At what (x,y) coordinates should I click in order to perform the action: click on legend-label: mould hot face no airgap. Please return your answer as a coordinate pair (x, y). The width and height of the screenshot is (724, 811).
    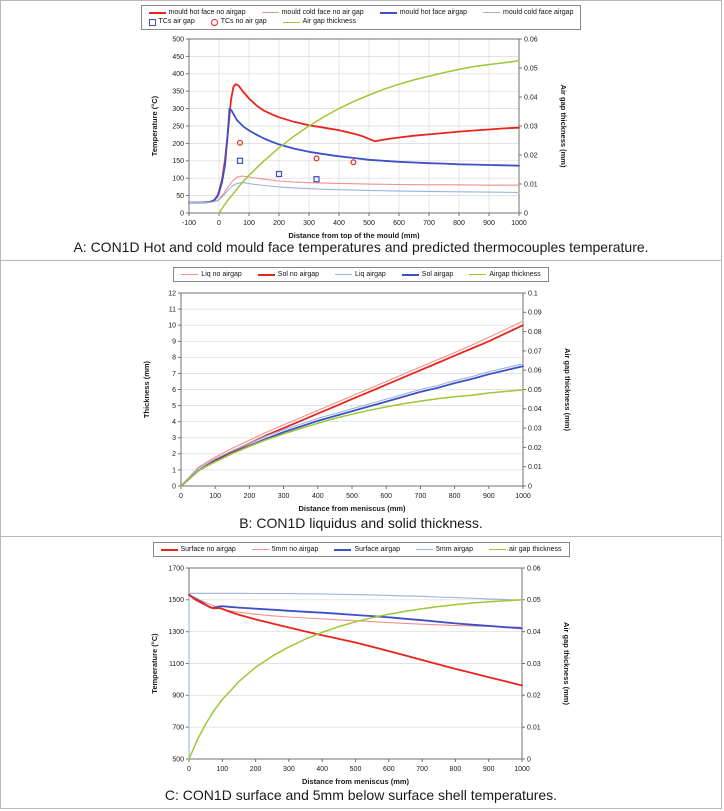
    Looking at the image, I should click on (207, 12).